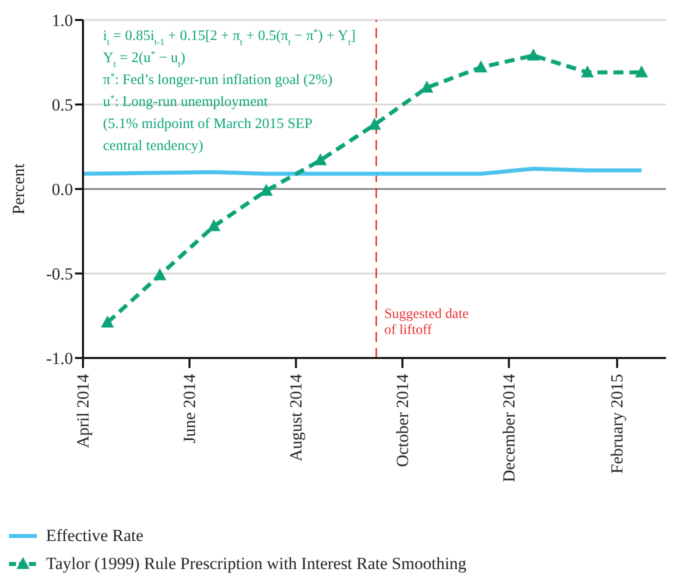  Describe the element at coordinates (153, 146) in the screenshot. I see `annotation: central tendency)` at that location.